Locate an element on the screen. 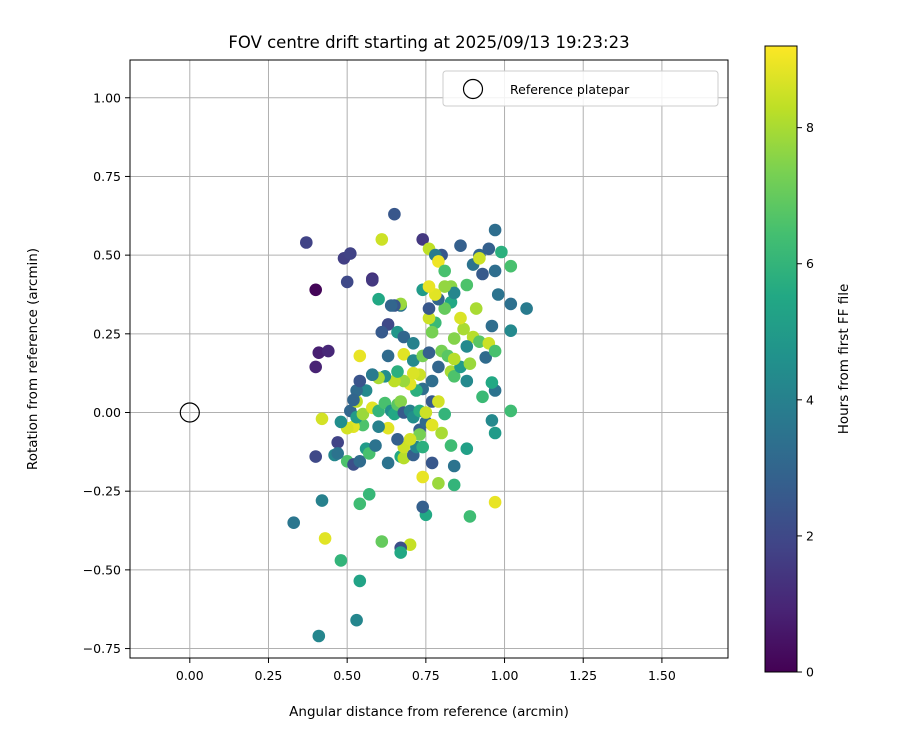 This screenshot has height=750, width=900. colorbar-ticks: 0 2 4 6 8 is located at coordinates (805, 400).